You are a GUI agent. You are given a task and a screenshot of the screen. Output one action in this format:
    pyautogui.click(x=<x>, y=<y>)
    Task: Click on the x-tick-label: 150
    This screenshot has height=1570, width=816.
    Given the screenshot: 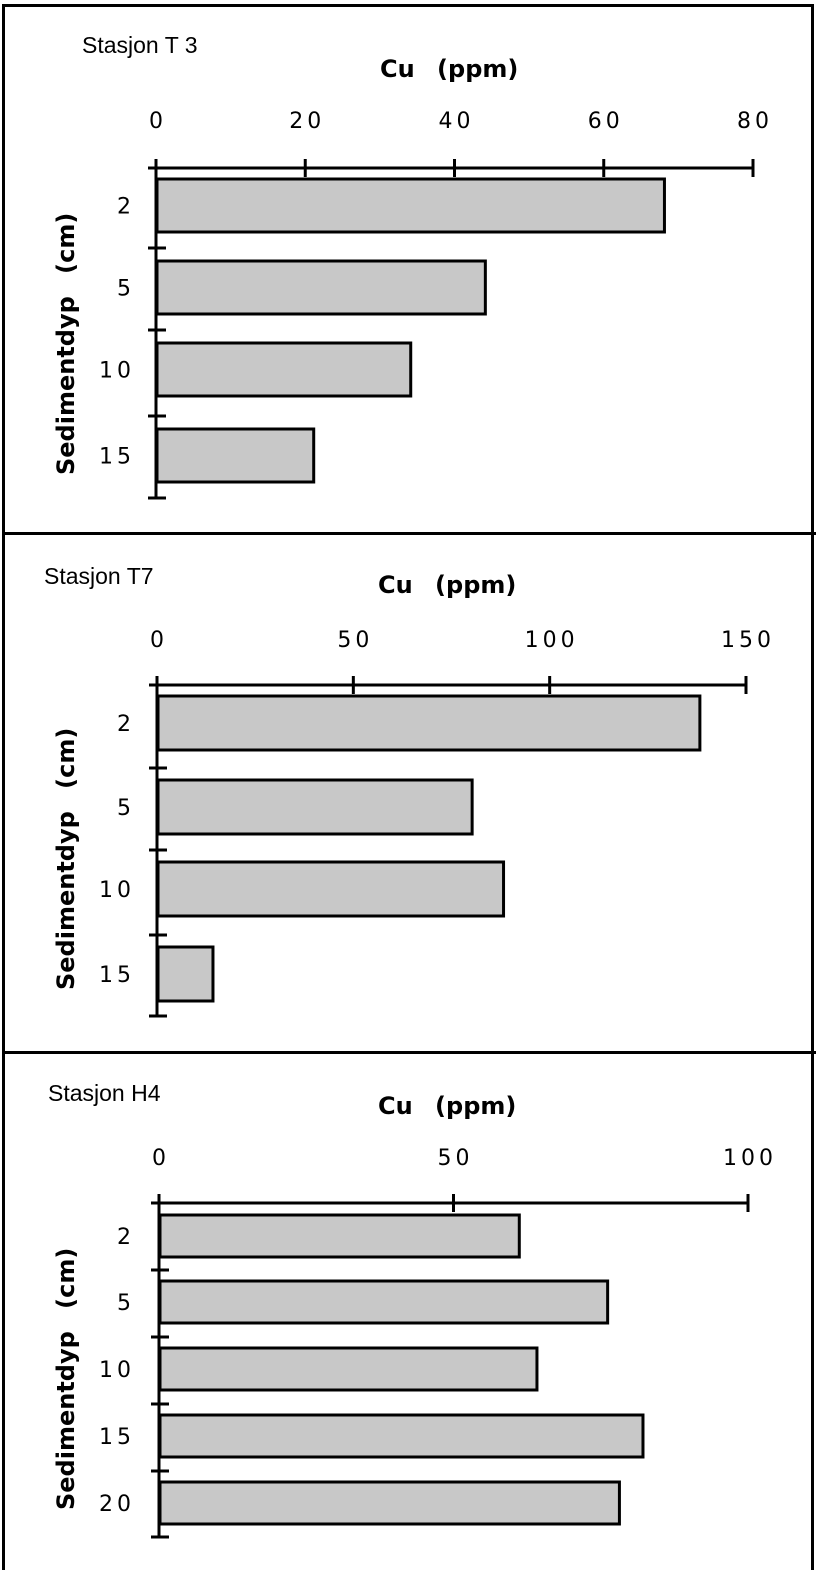 What is the action you would take?
    pyautogui.click(x=748, y=640)
    